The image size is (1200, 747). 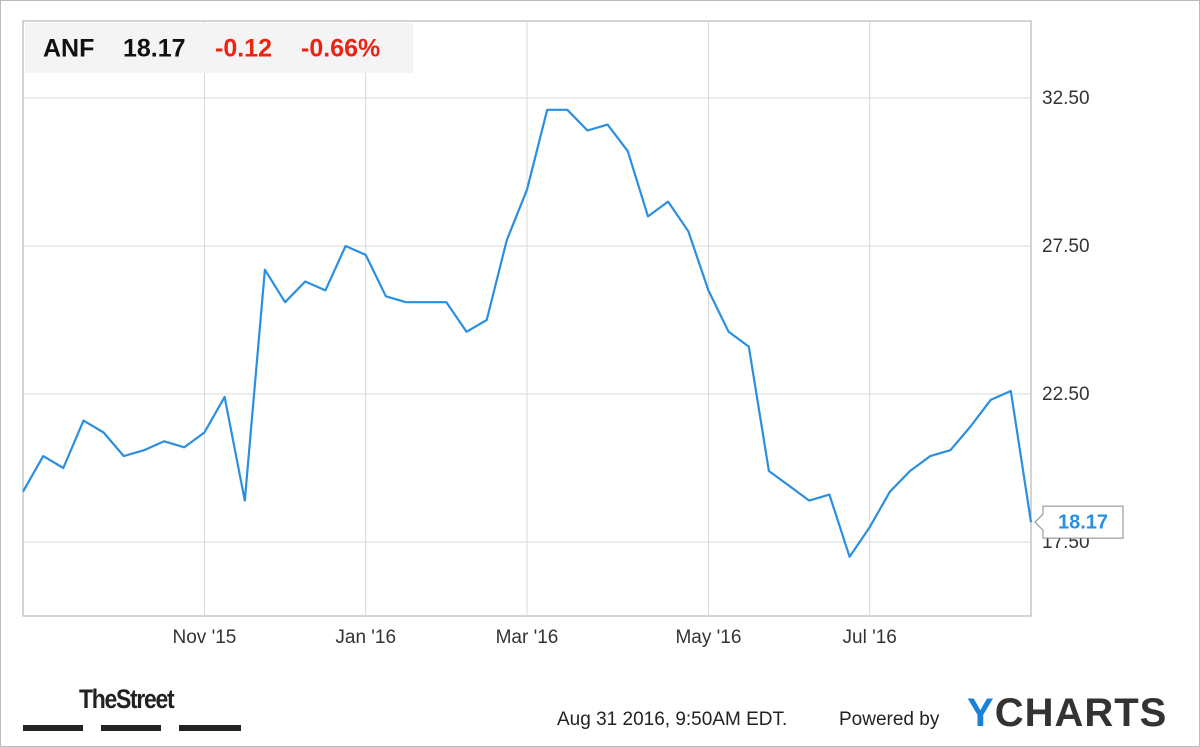 I want to click on powered-by: Powered by, so click(x=889, y=719).